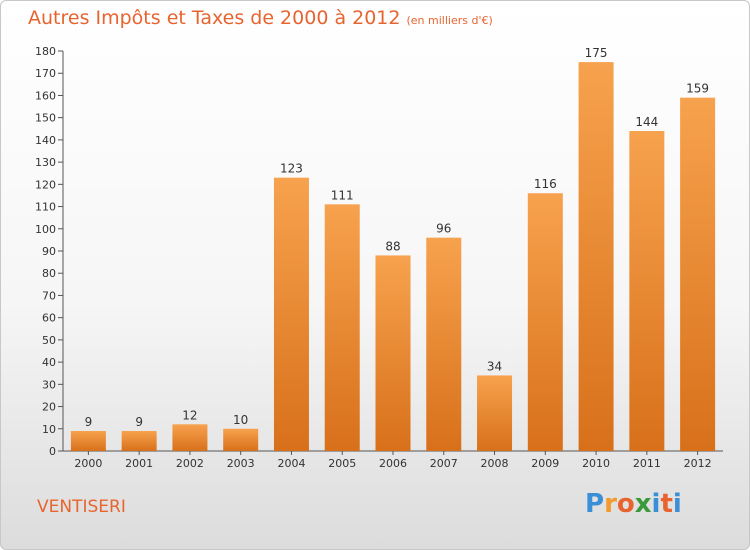 This screenshot has height=550, width=750. What do you see at coordinates (596, 463) in the screenshot?
I see `x-tick-label: 2010` at bounding box center [596, 463].